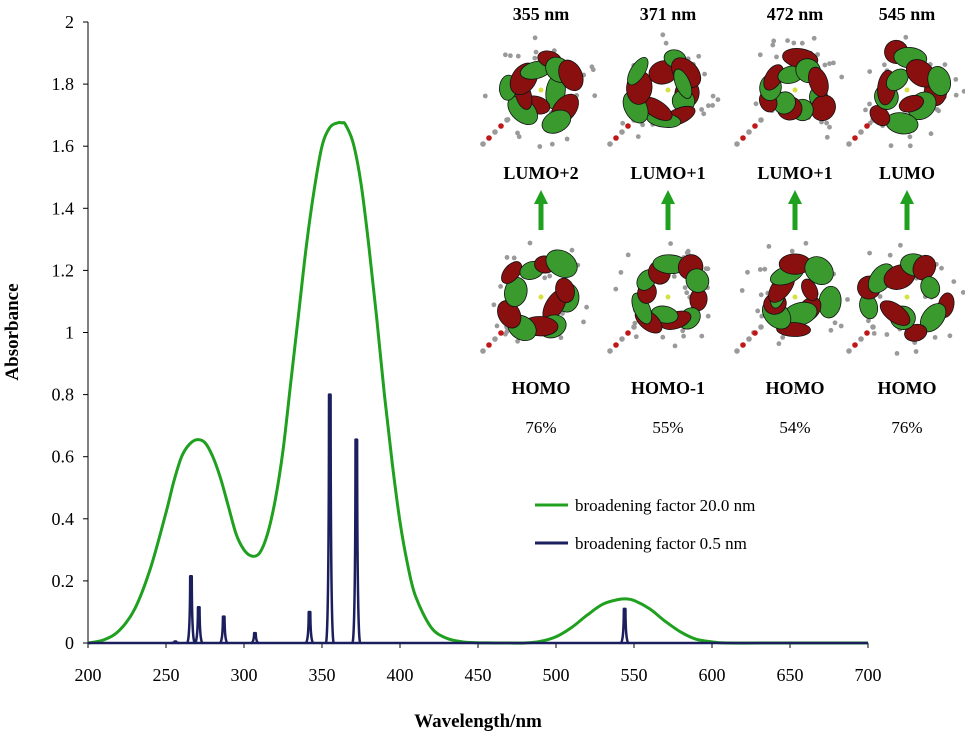 This screenshot has width=965, height=737. What do you see at coordinates (63, 395) in the screenshot?
I see `y-tick-label: 0.8` at bounding box center [63, 395].